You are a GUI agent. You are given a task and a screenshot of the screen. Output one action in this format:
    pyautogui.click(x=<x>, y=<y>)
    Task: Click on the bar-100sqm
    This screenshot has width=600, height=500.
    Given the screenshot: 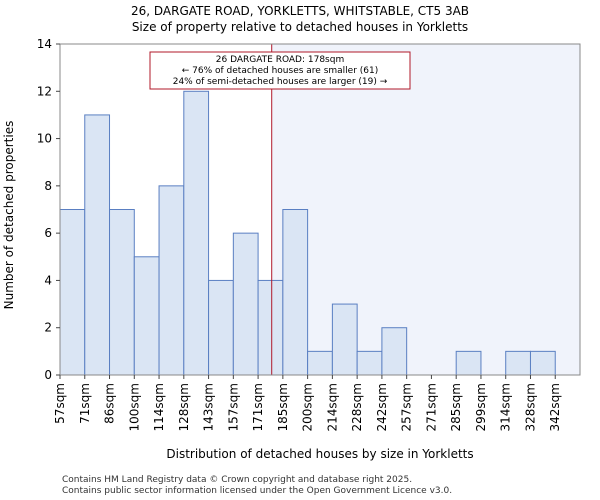 What is the action you would take?
    pyautogui.click(x=146, y=316)
    